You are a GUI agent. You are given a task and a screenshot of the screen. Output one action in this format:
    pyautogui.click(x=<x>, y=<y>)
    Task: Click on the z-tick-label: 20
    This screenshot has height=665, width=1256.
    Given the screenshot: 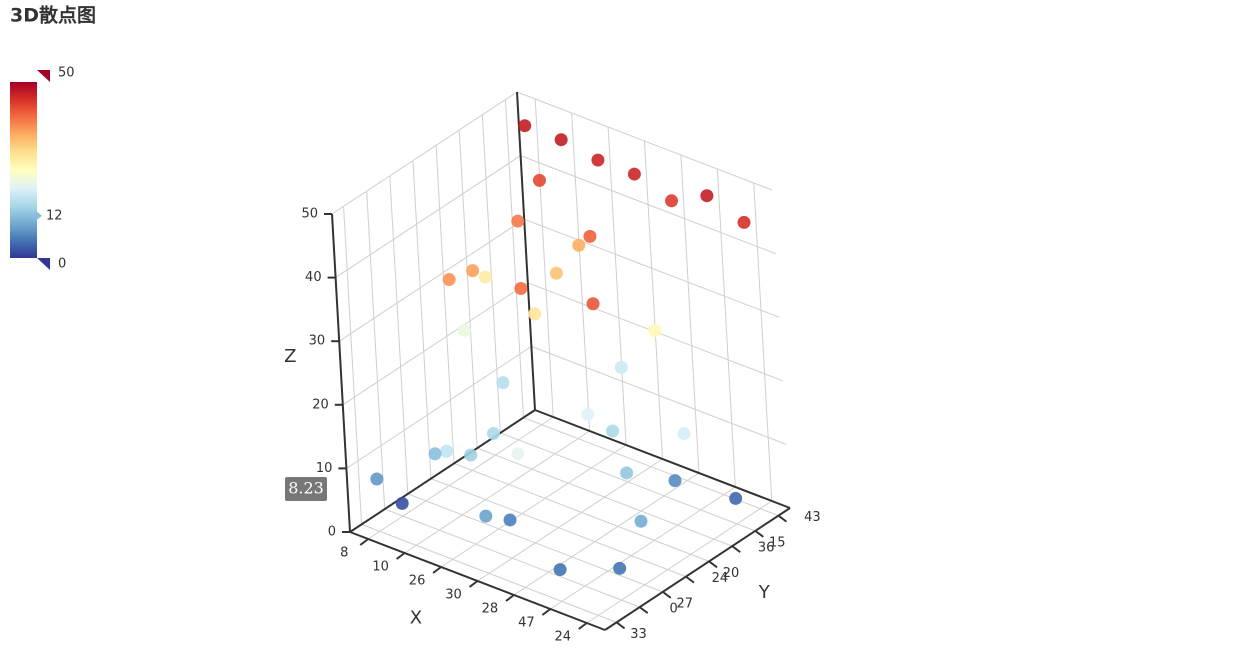 What is the action you would take?
    pyautogui.click(x=320, y=404)
    